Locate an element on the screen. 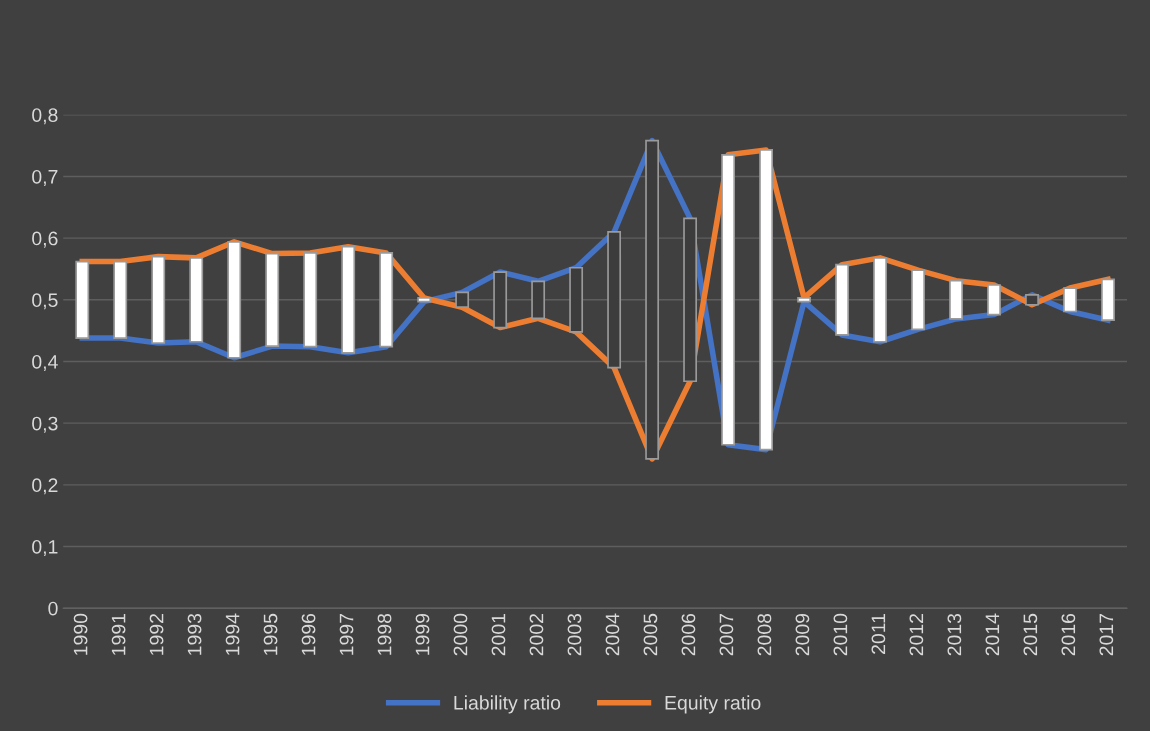  x-tick-label: 1991 is located at coordinates (118, 634).